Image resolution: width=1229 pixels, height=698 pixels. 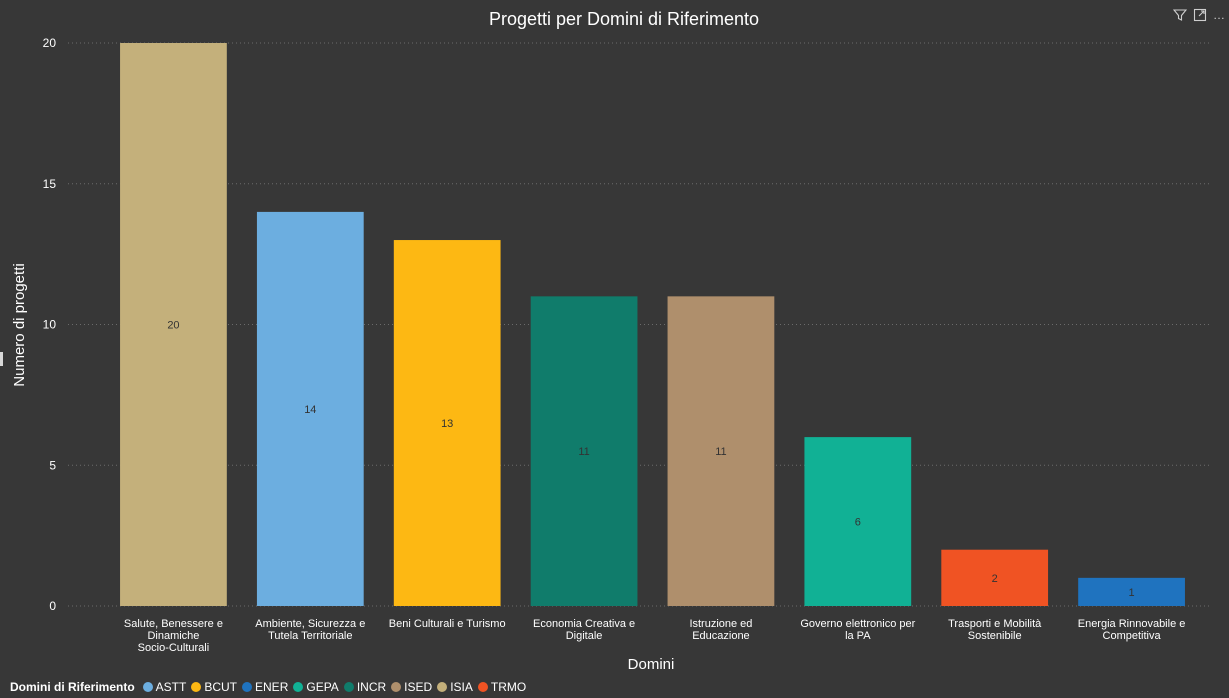 I want to click on filter-icon, so click(x=1180, y=15).